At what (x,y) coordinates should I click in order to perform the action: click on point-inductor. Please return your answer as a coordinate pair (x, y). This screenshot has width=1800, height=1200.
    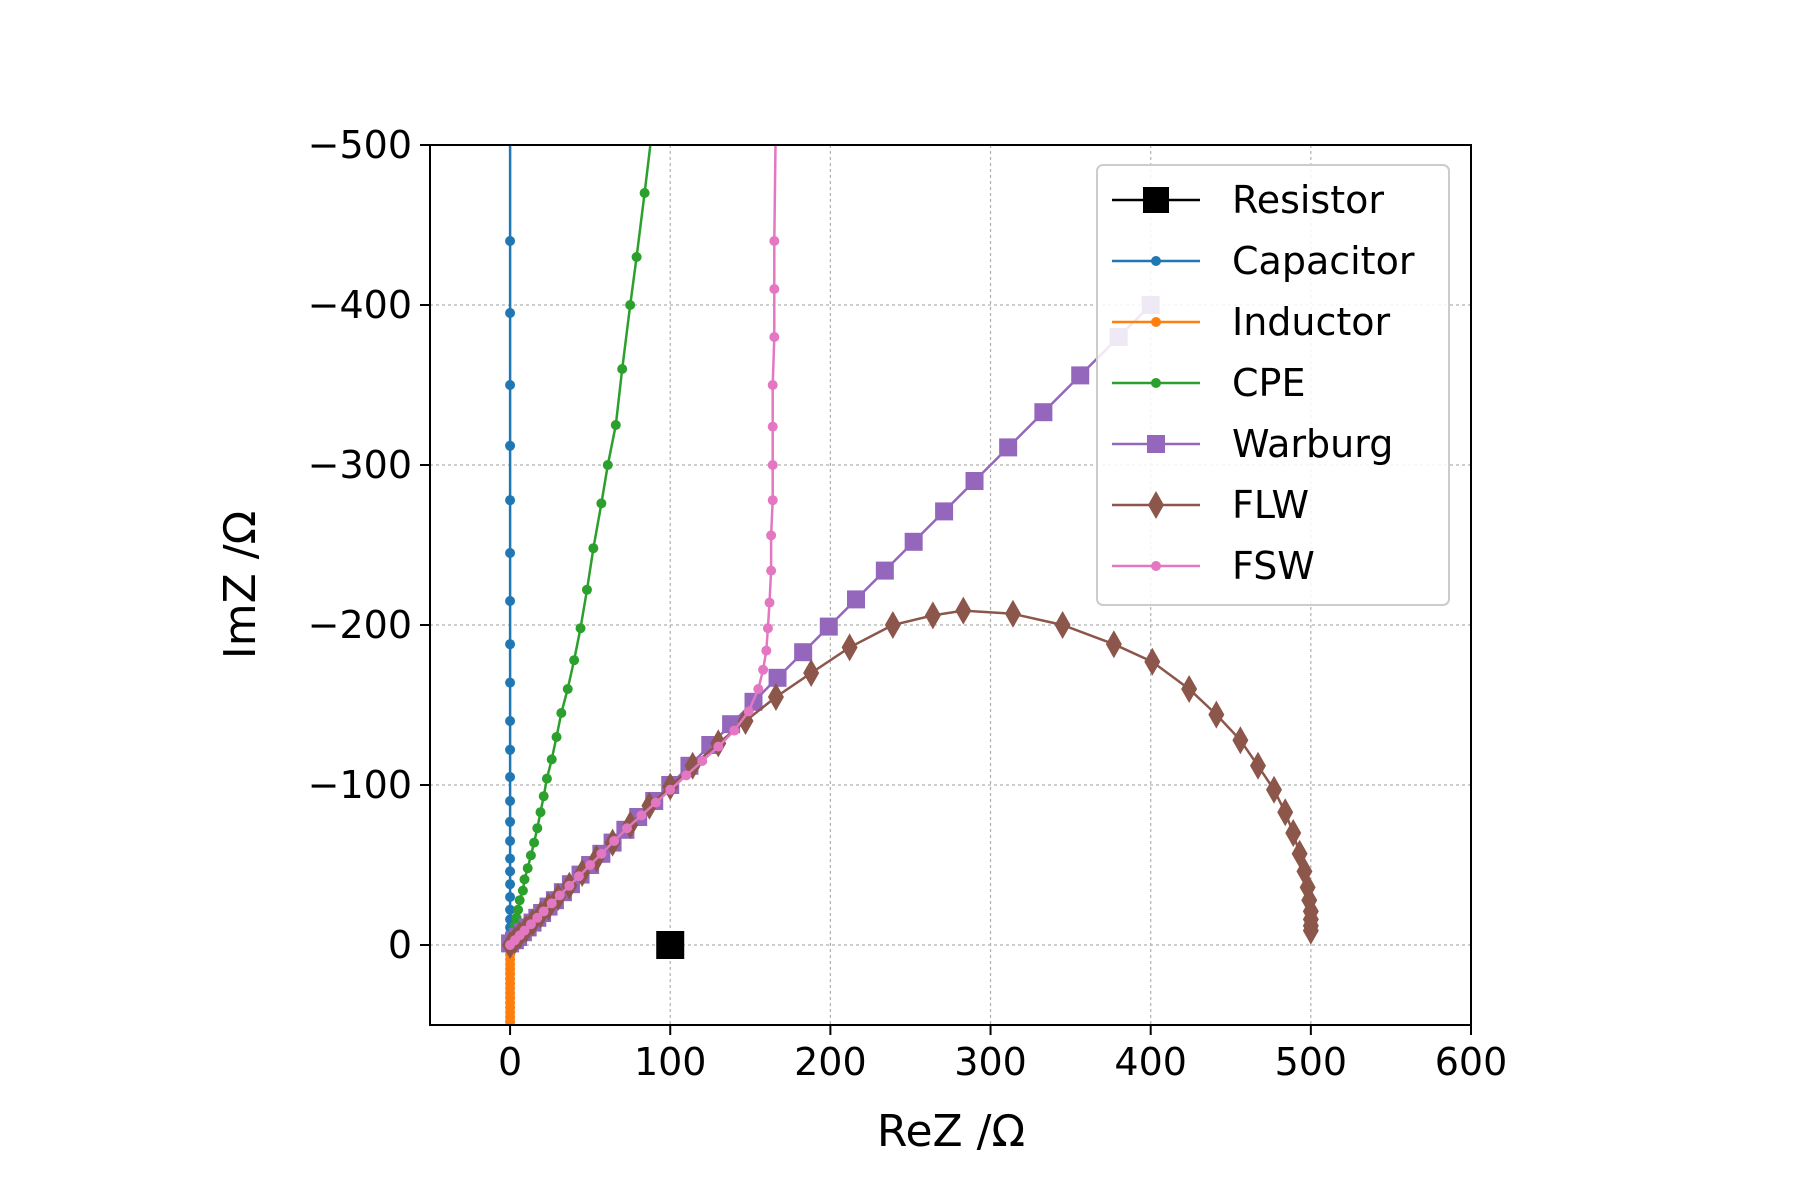
    Looking at the image, I should click on (510, 1020).